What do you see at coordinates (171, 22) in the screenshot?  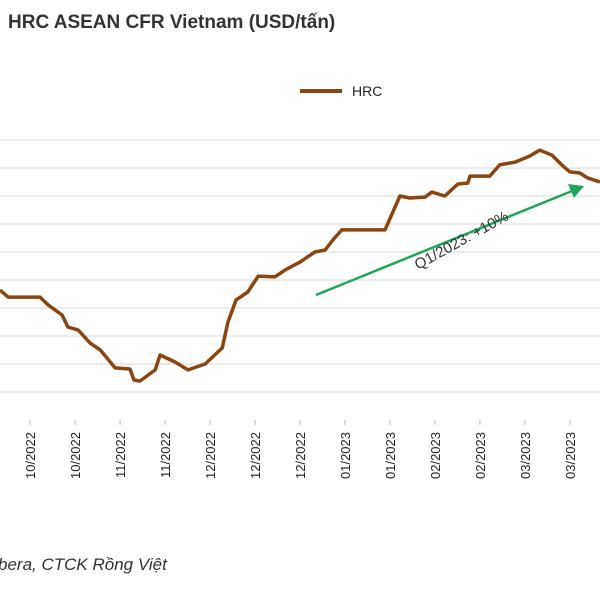 I see `chart-title: HRC ASEAN CFR Vietnam (USD/tấn)` at bounding box center [171, 22].